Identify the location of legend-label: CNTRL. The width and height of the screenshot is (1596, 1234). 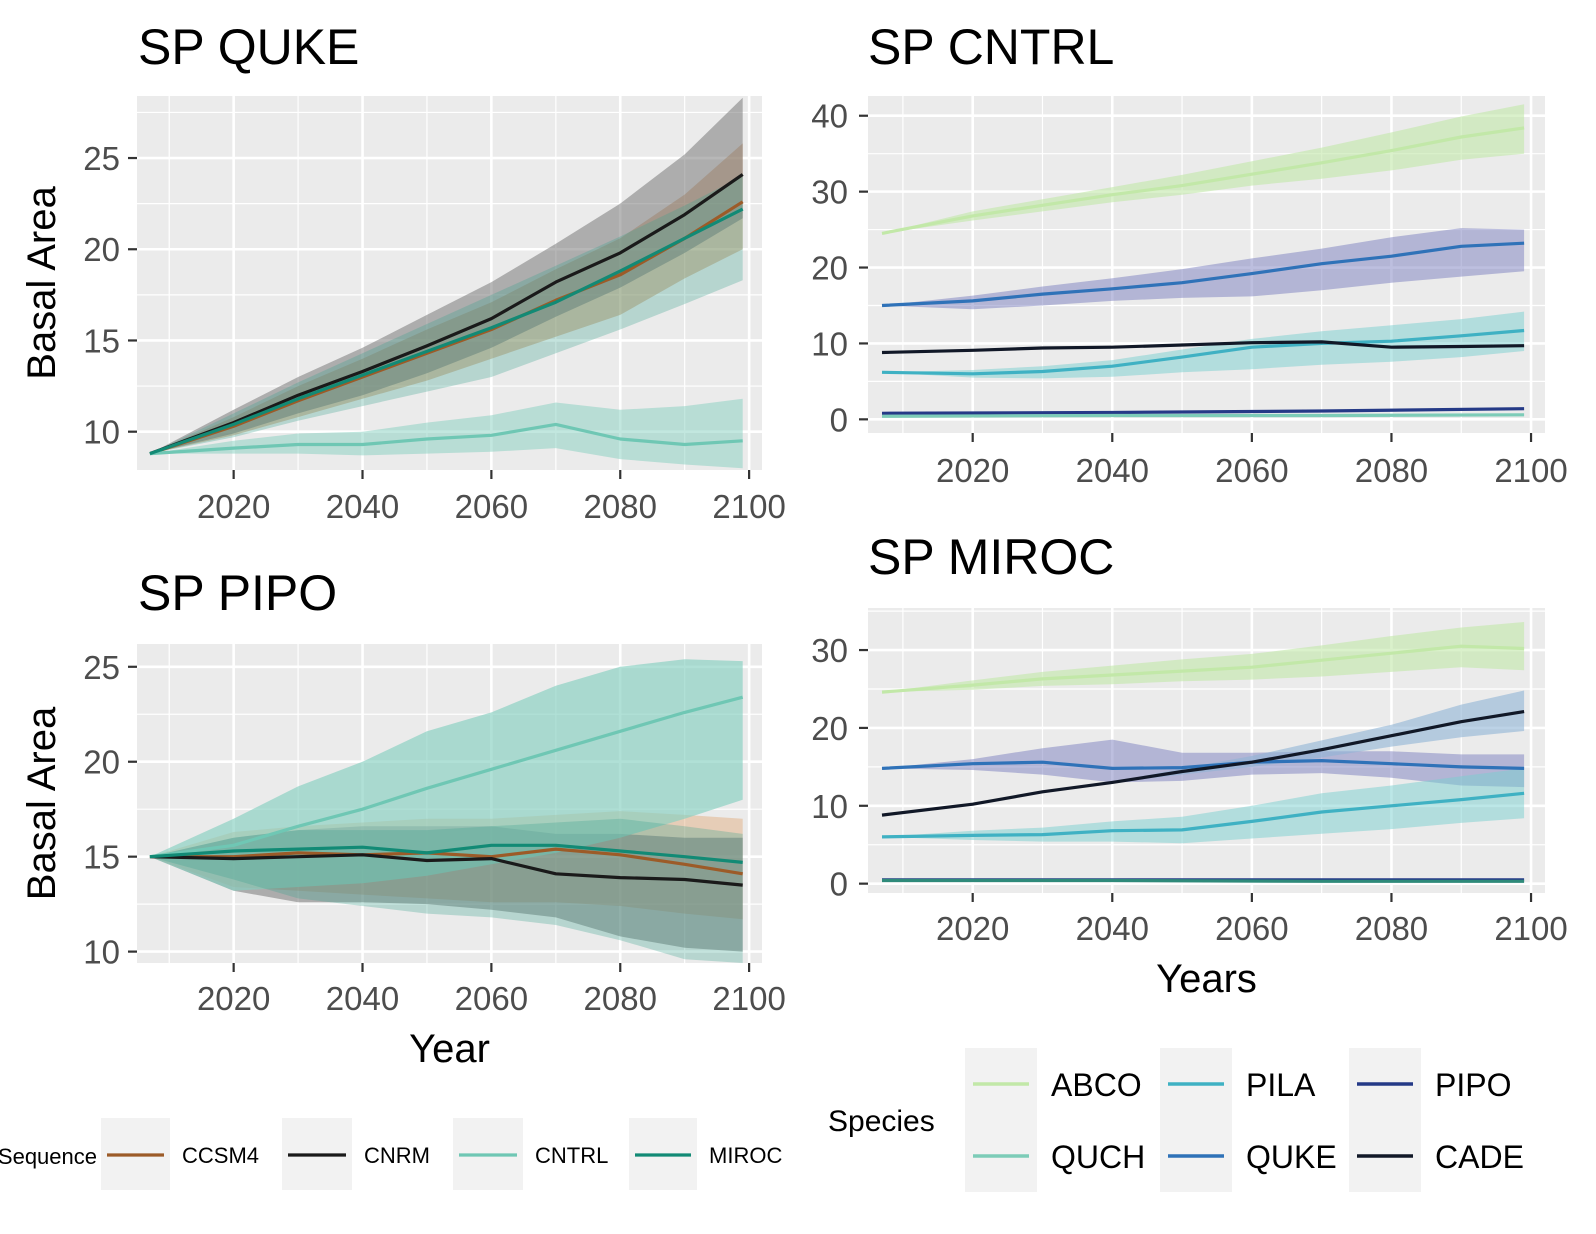
(571, 1155).